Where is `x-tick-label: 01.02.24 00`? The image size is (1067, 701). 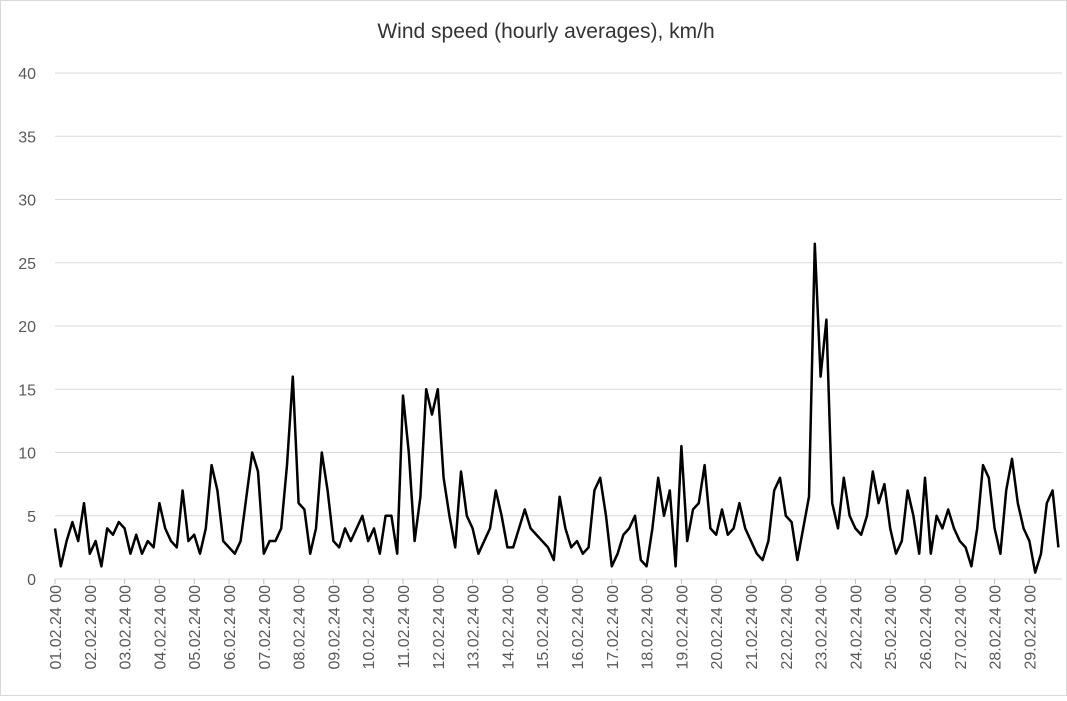
x-tick-label: 01.02.24 00 is located at coordinates (56, 627).